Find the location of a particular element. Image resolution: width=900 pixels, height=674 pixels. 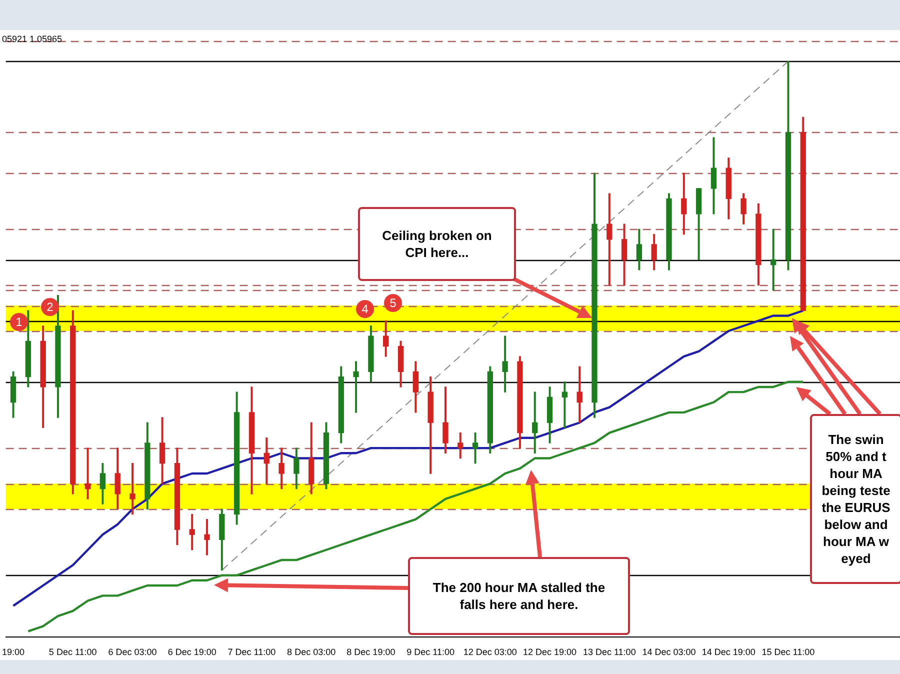

x-tick-label: 6 Dec 19:00 is located at coordinates (192, 652).